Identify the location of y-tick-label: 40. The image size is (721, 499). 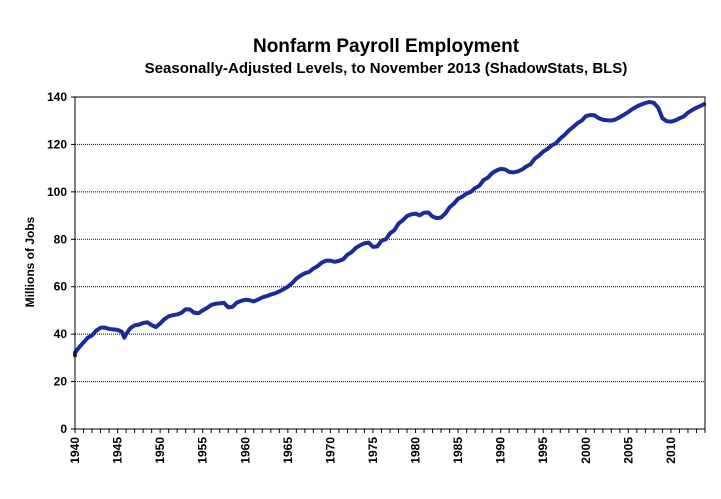
(61, 334).